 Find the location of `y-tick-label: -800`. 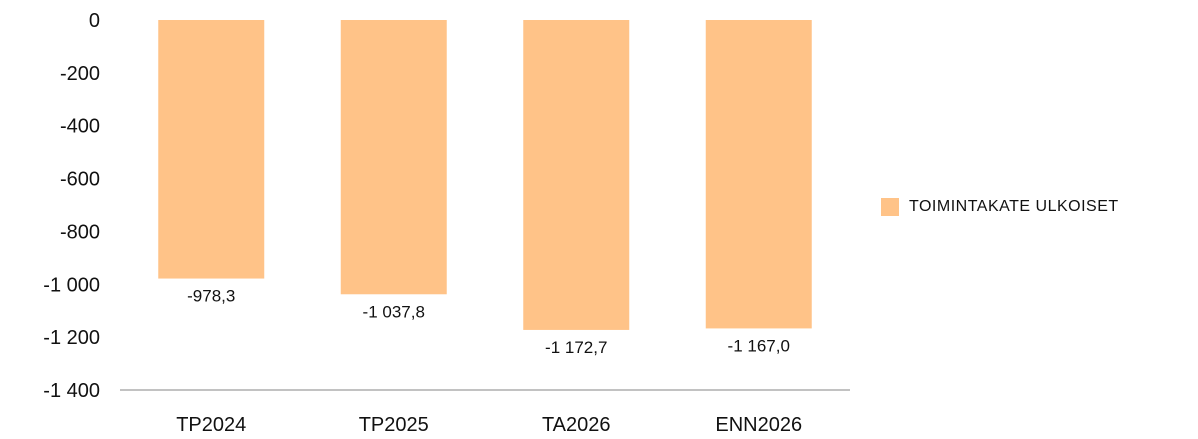

y-tick-label: -800 is located at coordinates (80, 232).